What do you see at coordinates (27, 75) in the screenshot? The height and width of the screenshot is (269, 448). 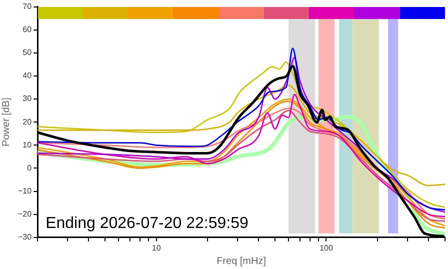 I see `y-tick-label: 40` at bounding box center [27, 75].